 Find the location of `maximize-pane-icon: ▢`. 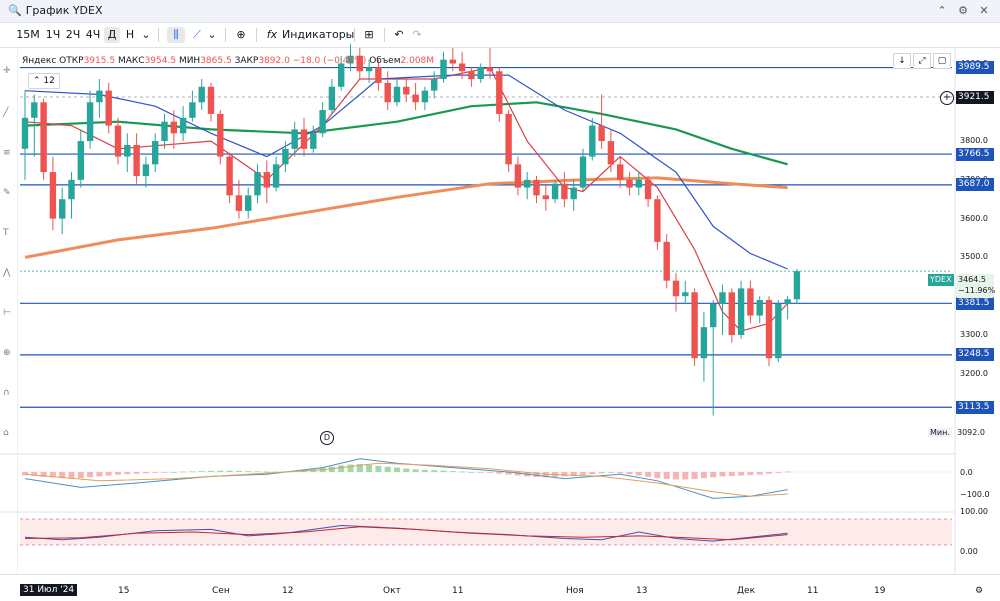

maximize-pane-icon: ▢ is located at coordinates (942, 61).